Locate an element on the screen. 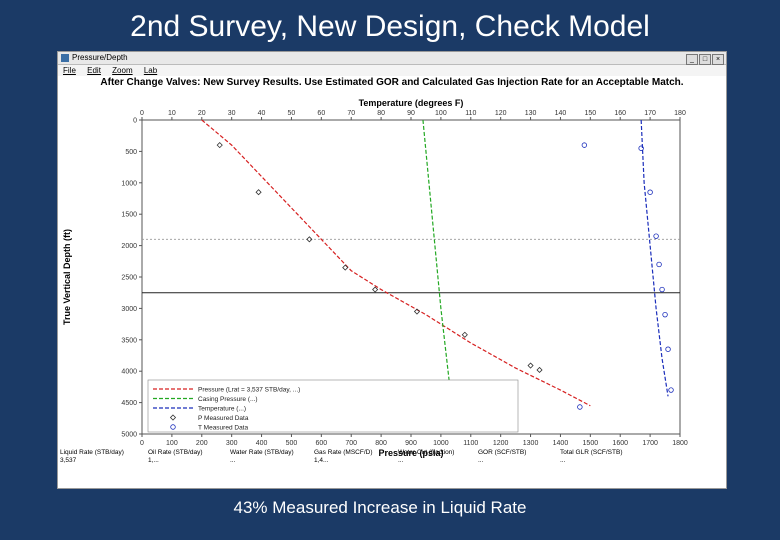 Image resolution: width=780 pixels, height=540 pixels. window-titlebar: Pressure/Depth _ □ × is located at coordinates (392, 58).